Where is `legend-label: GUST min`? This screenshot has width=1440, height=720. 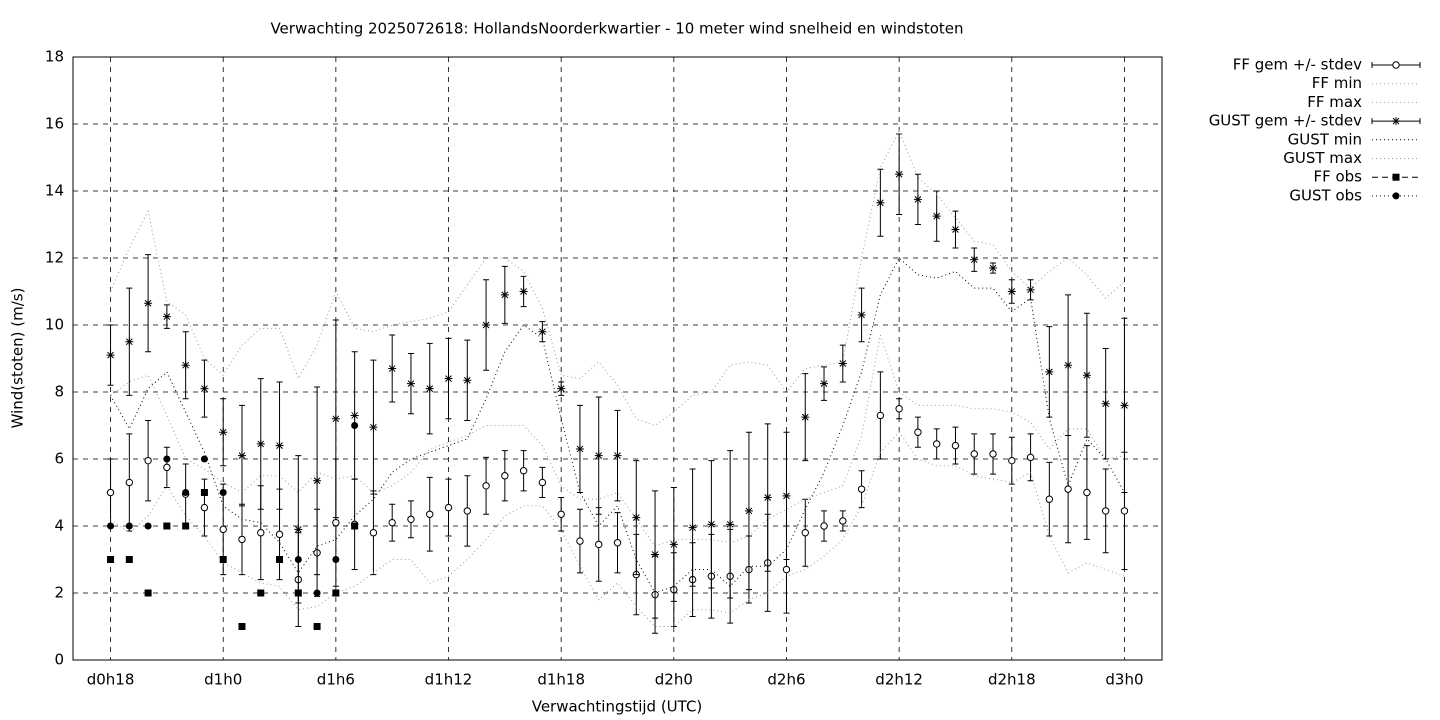 legend-label: GUST min is located at coordinates (1325, 139).